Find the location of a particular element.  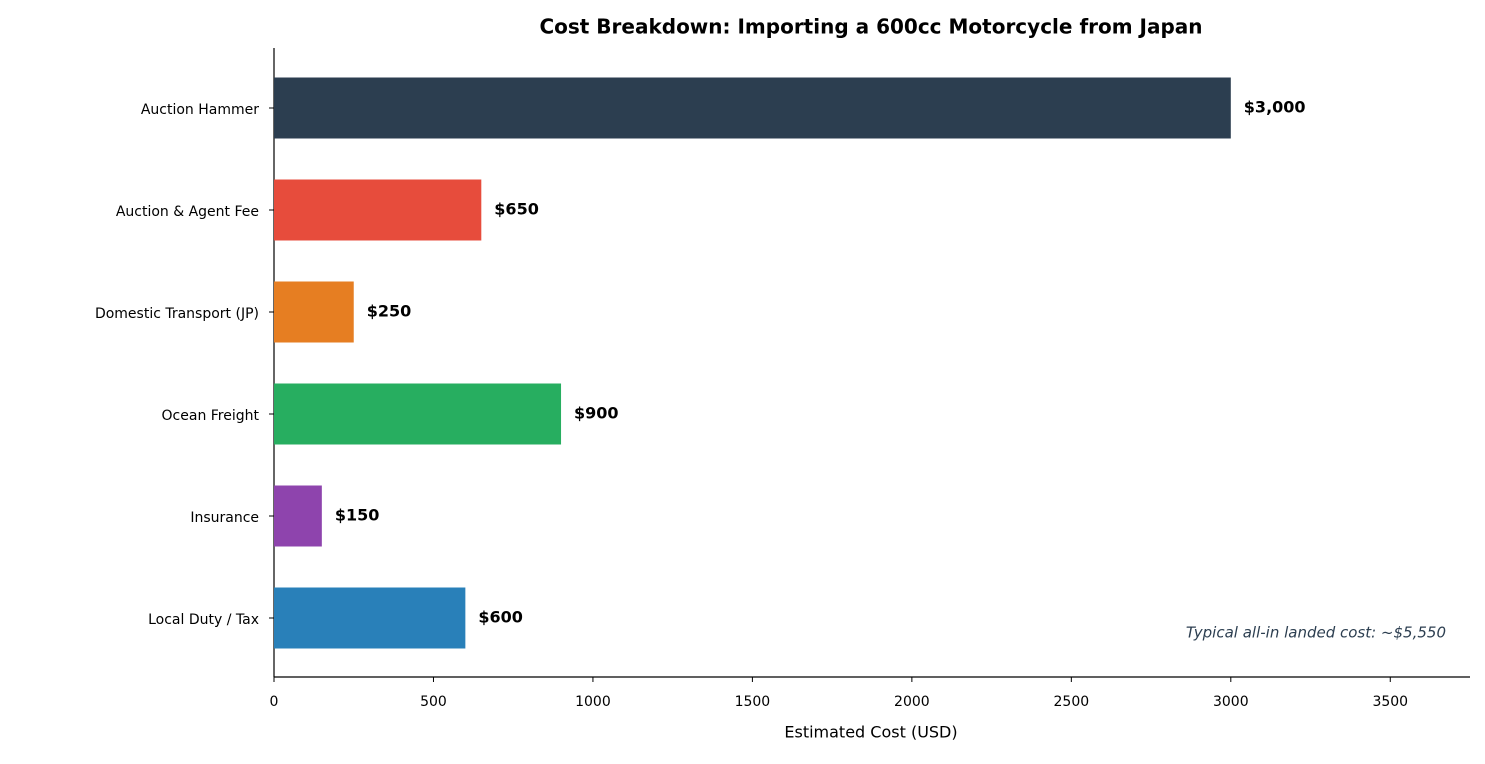

y-tick-label: Insurance is located at coordinates (224, 518).